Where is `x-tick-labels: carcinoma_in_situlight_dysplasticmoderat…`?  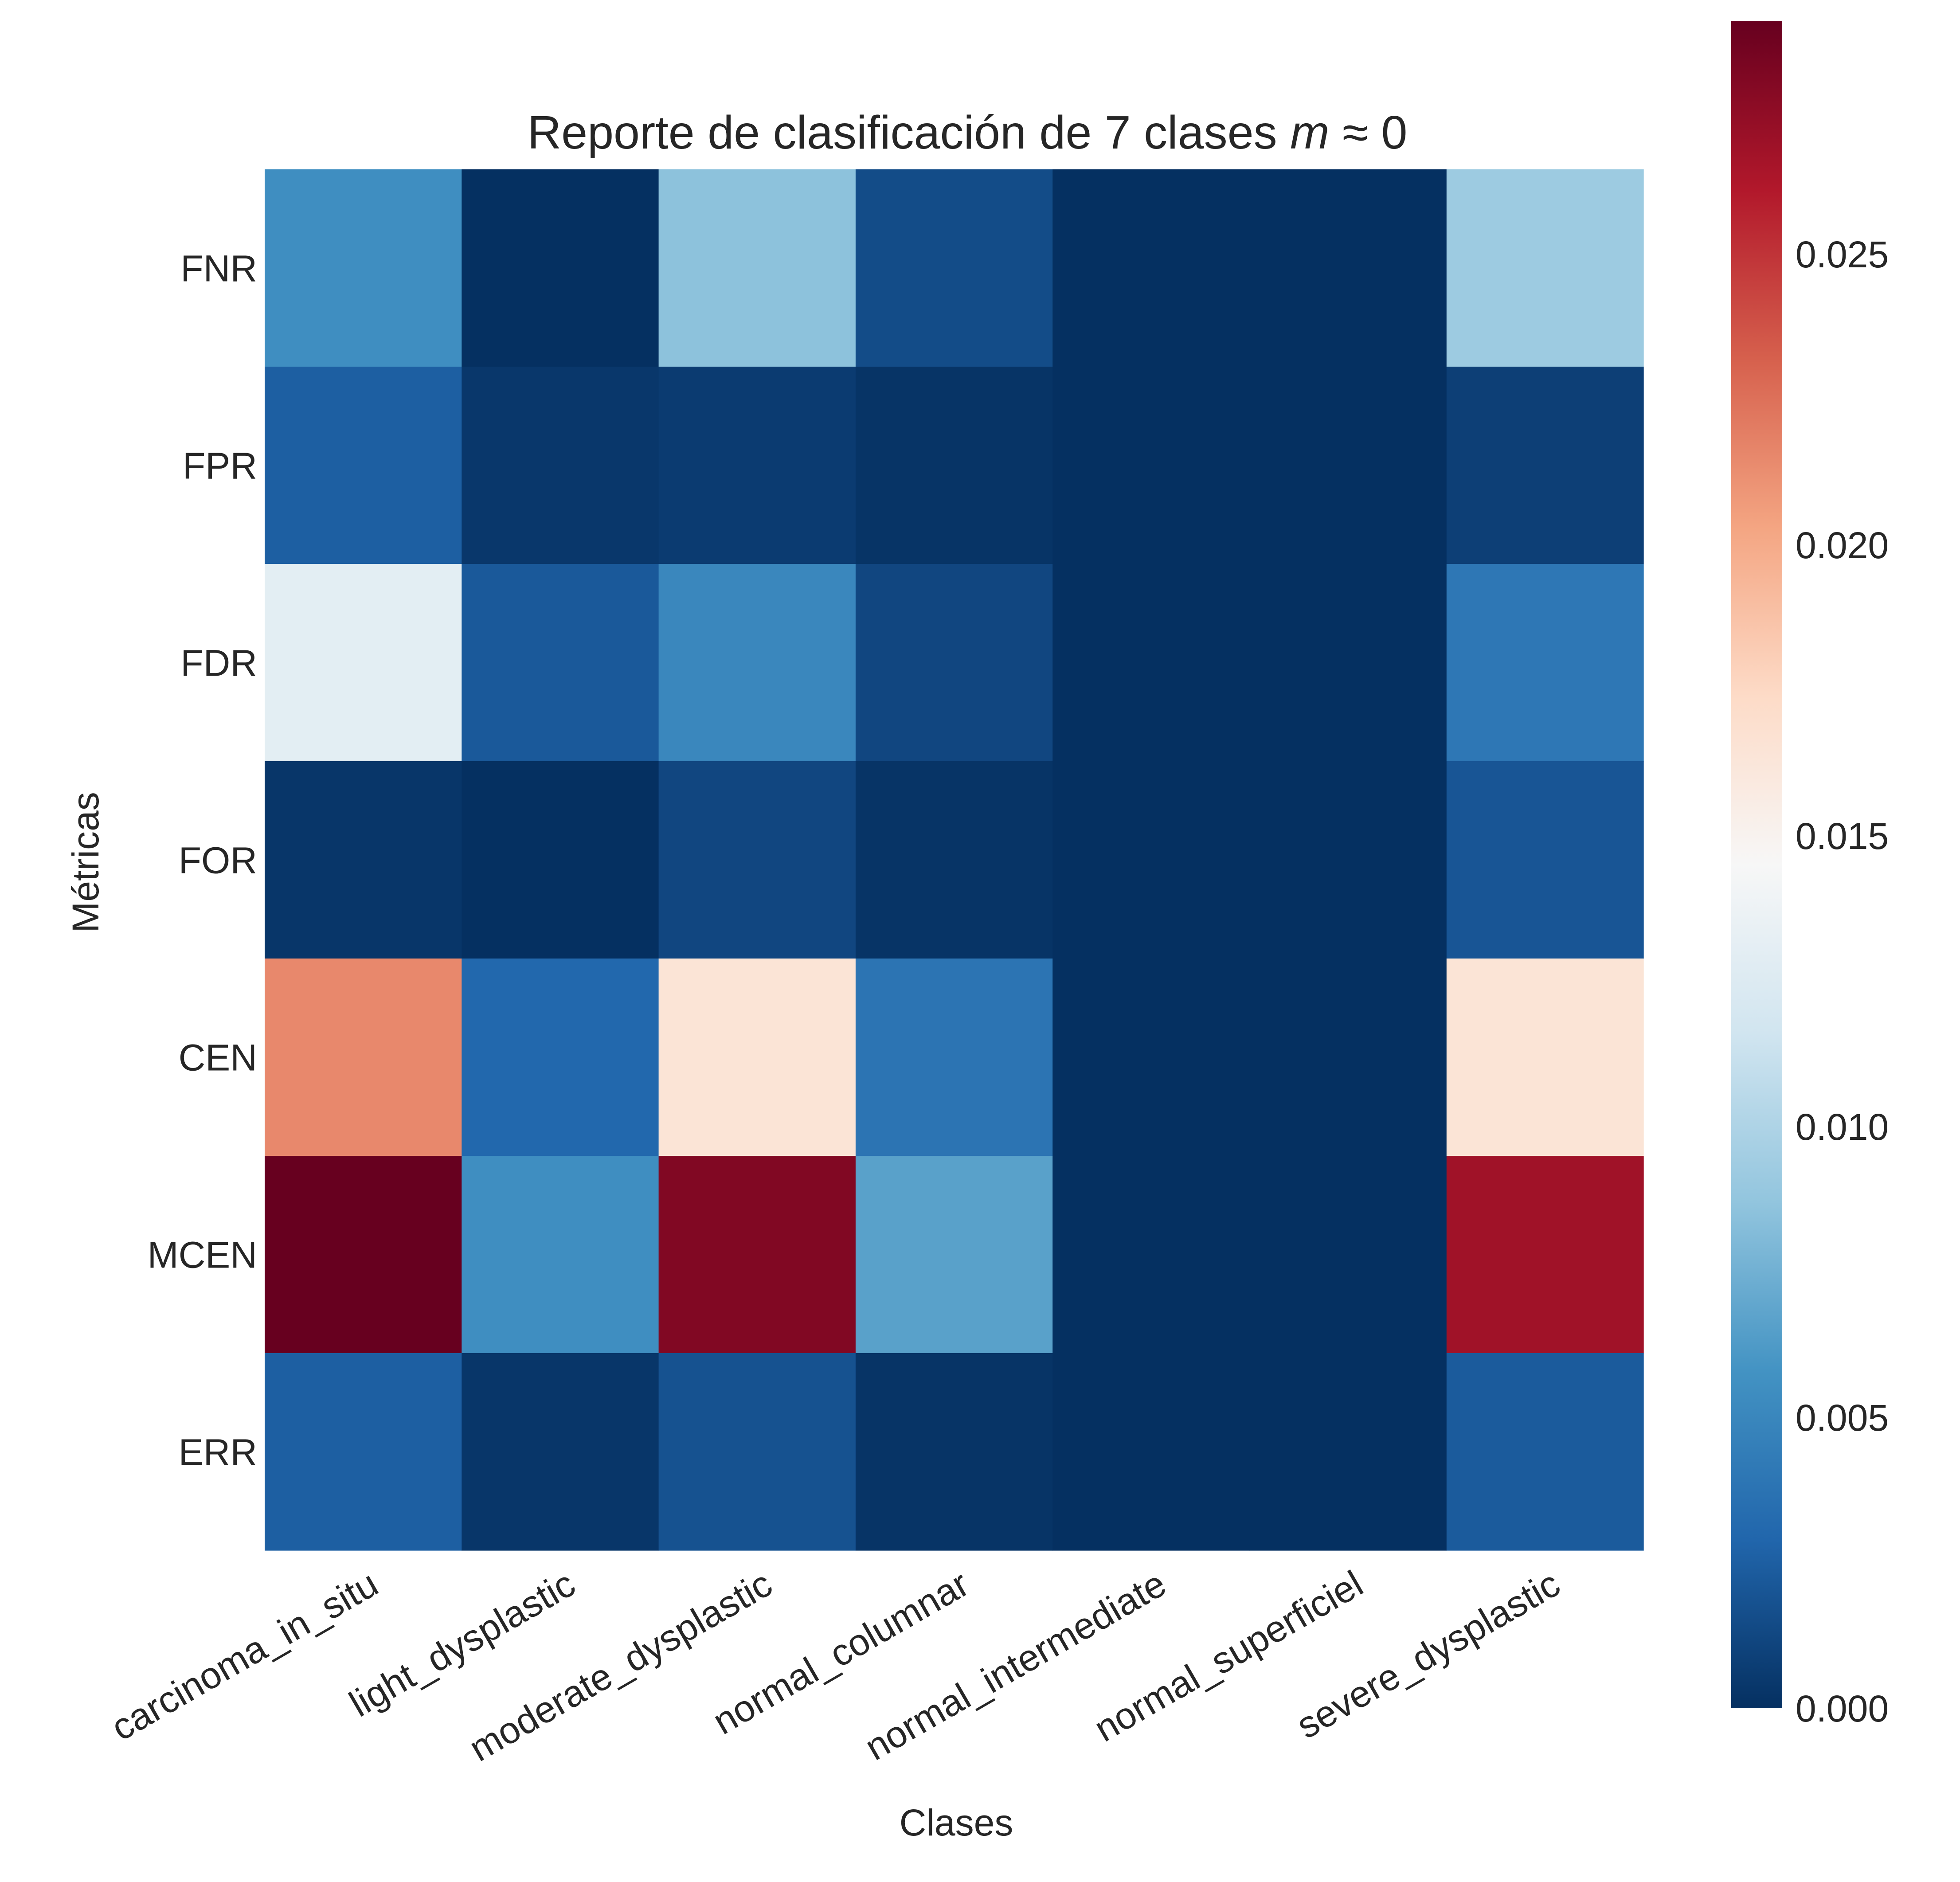 x-tick-labels: carcinoma_in_situlight_dysplasticmoderat… is located at coordinates (835, 1665).